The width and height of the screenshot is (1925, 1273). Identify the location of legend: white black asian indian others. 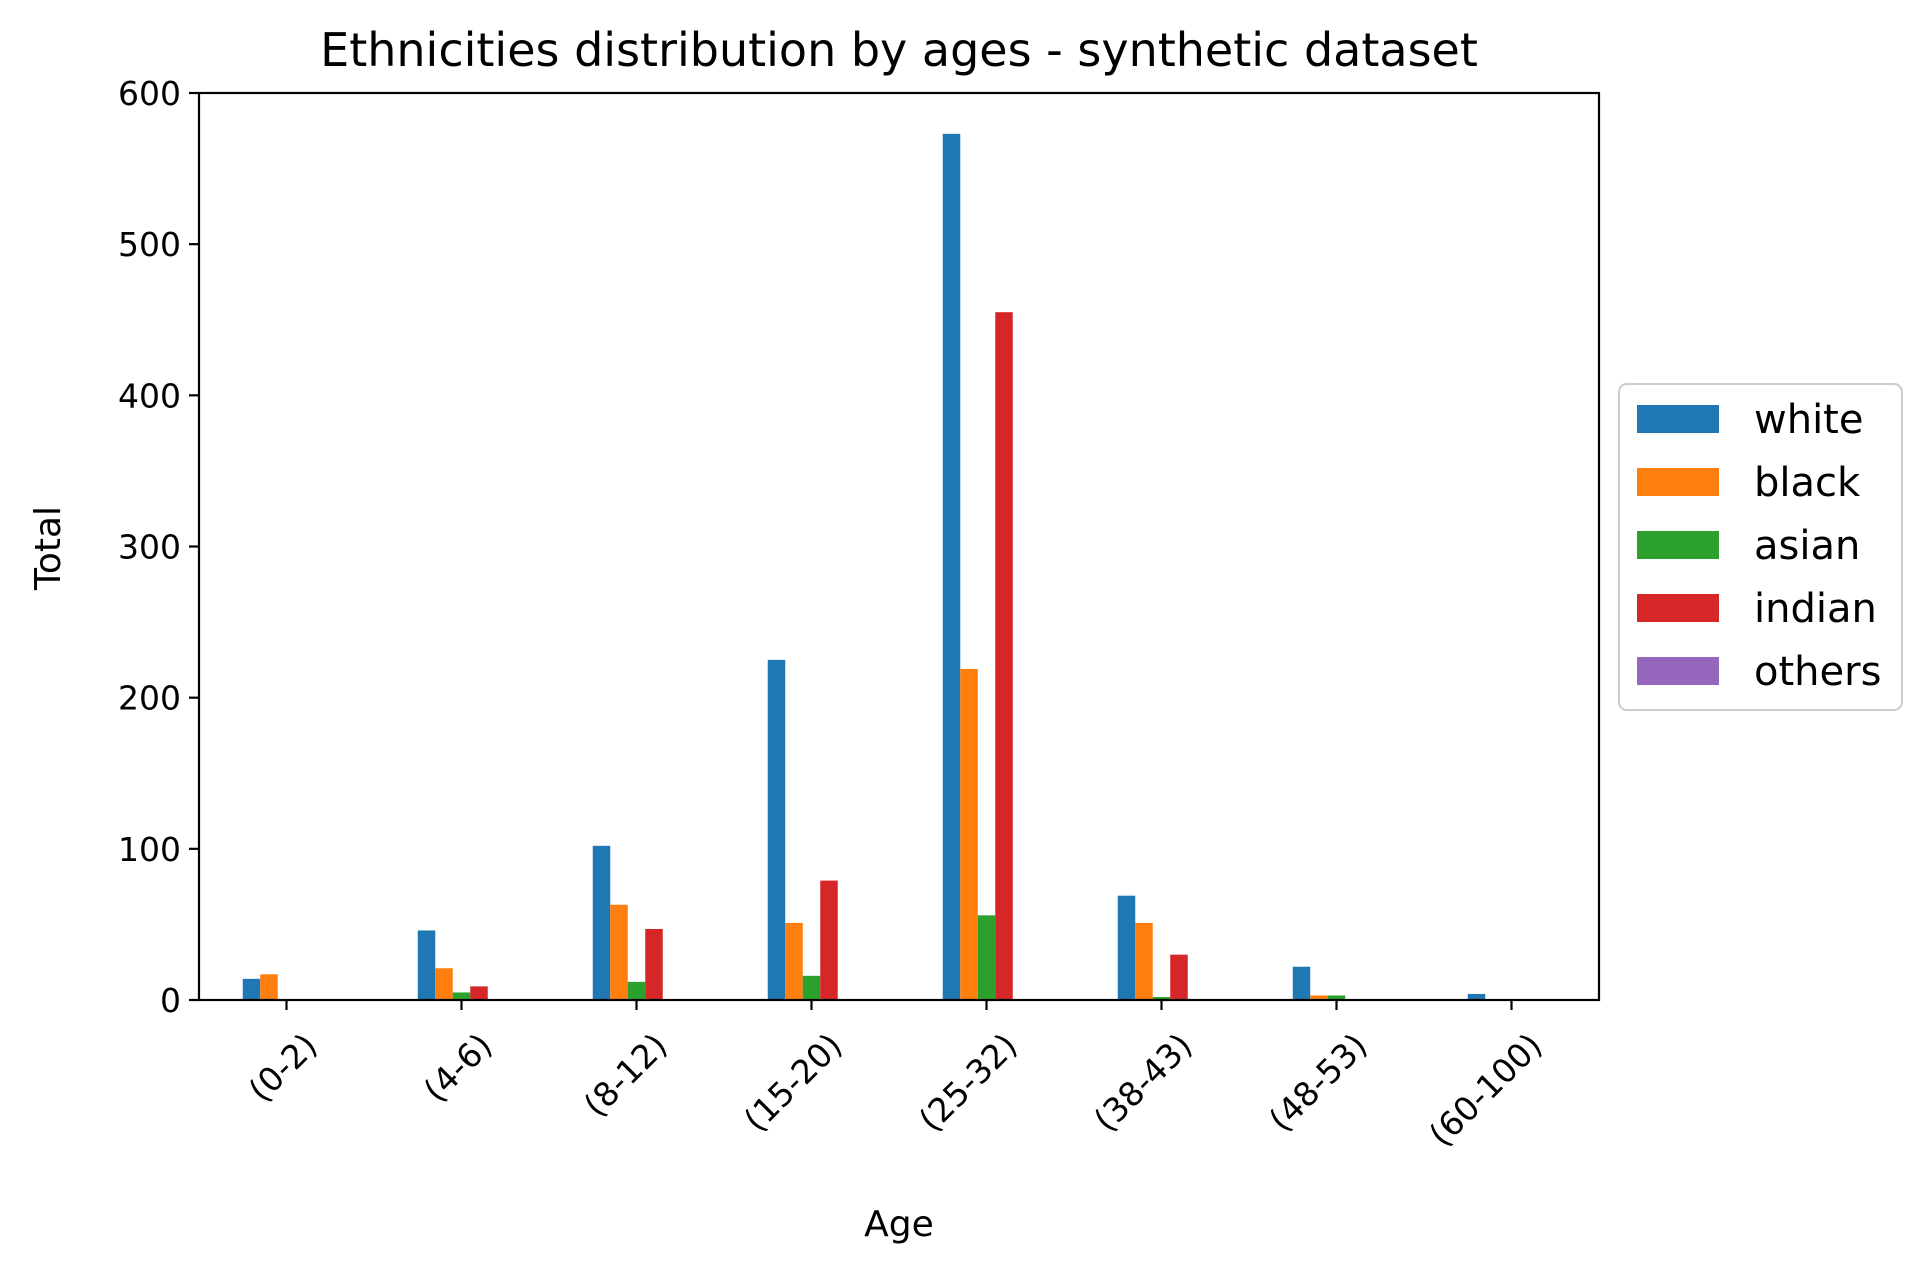
(1760, 547).